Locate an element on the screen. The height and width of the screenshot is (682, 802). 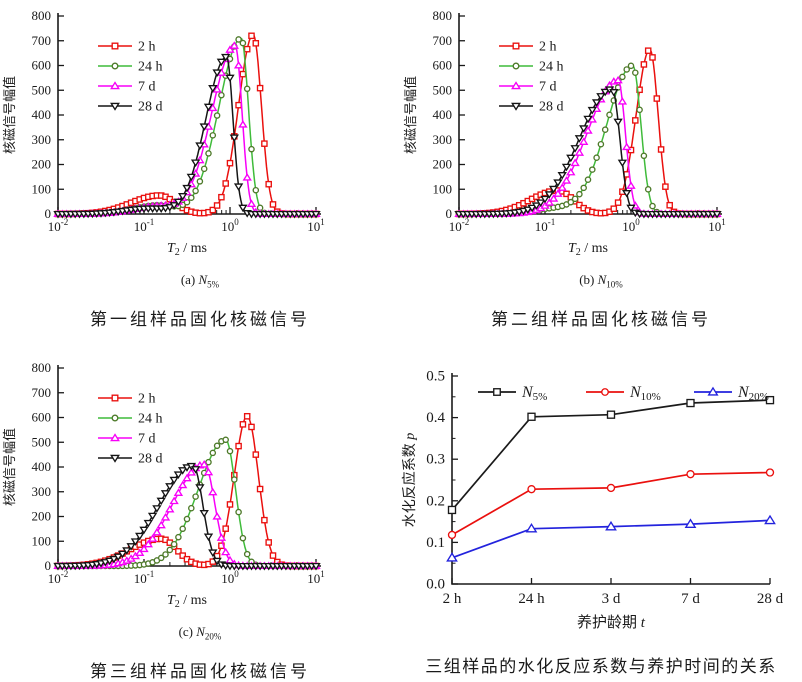
svg-text: 0.4 is located at coordinates (435, 418).